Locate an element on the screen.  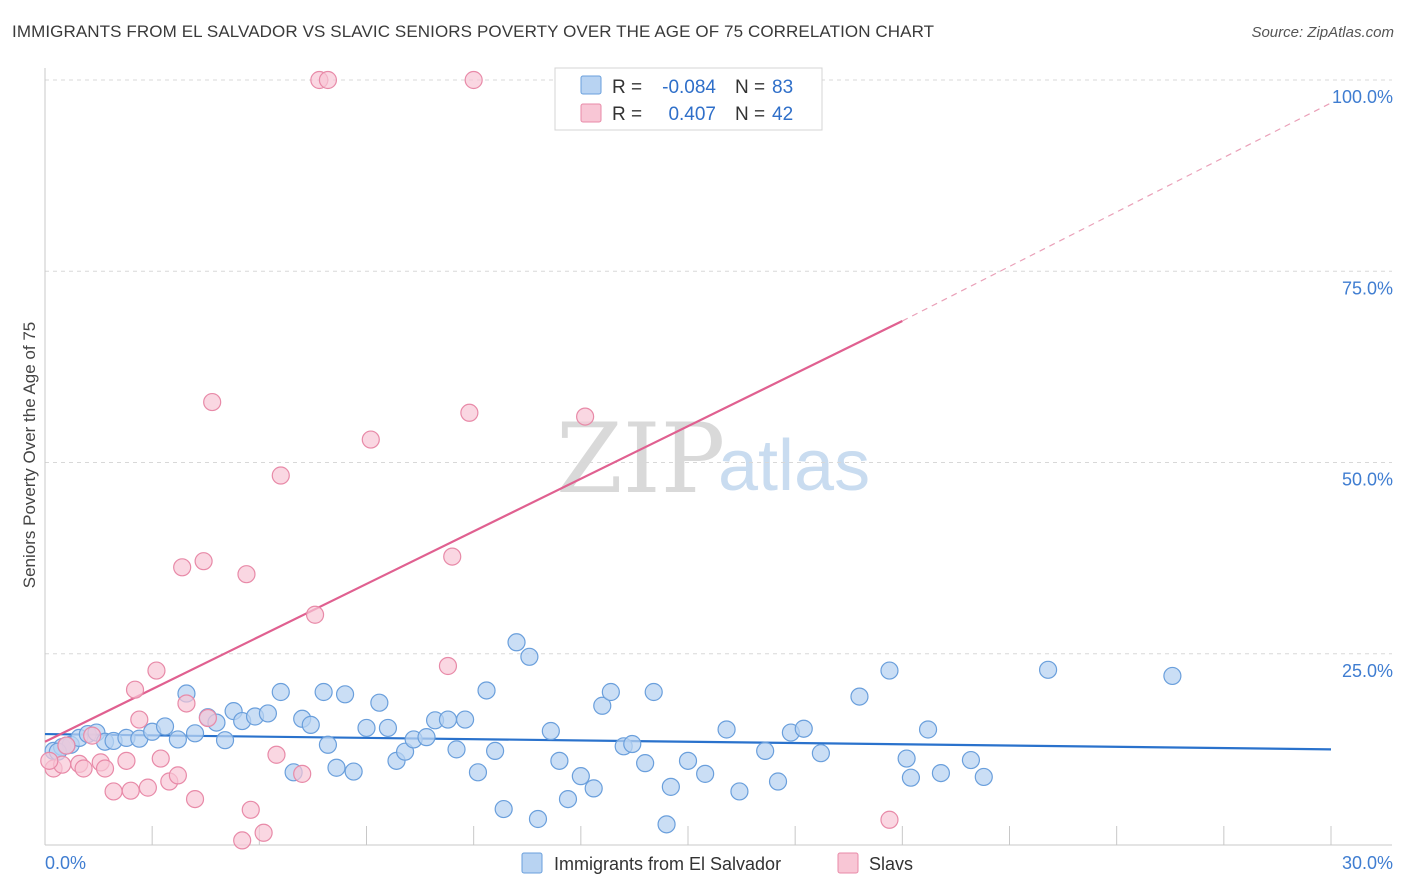
legend-r-label-2: R = is located at coordinates (627, 114).